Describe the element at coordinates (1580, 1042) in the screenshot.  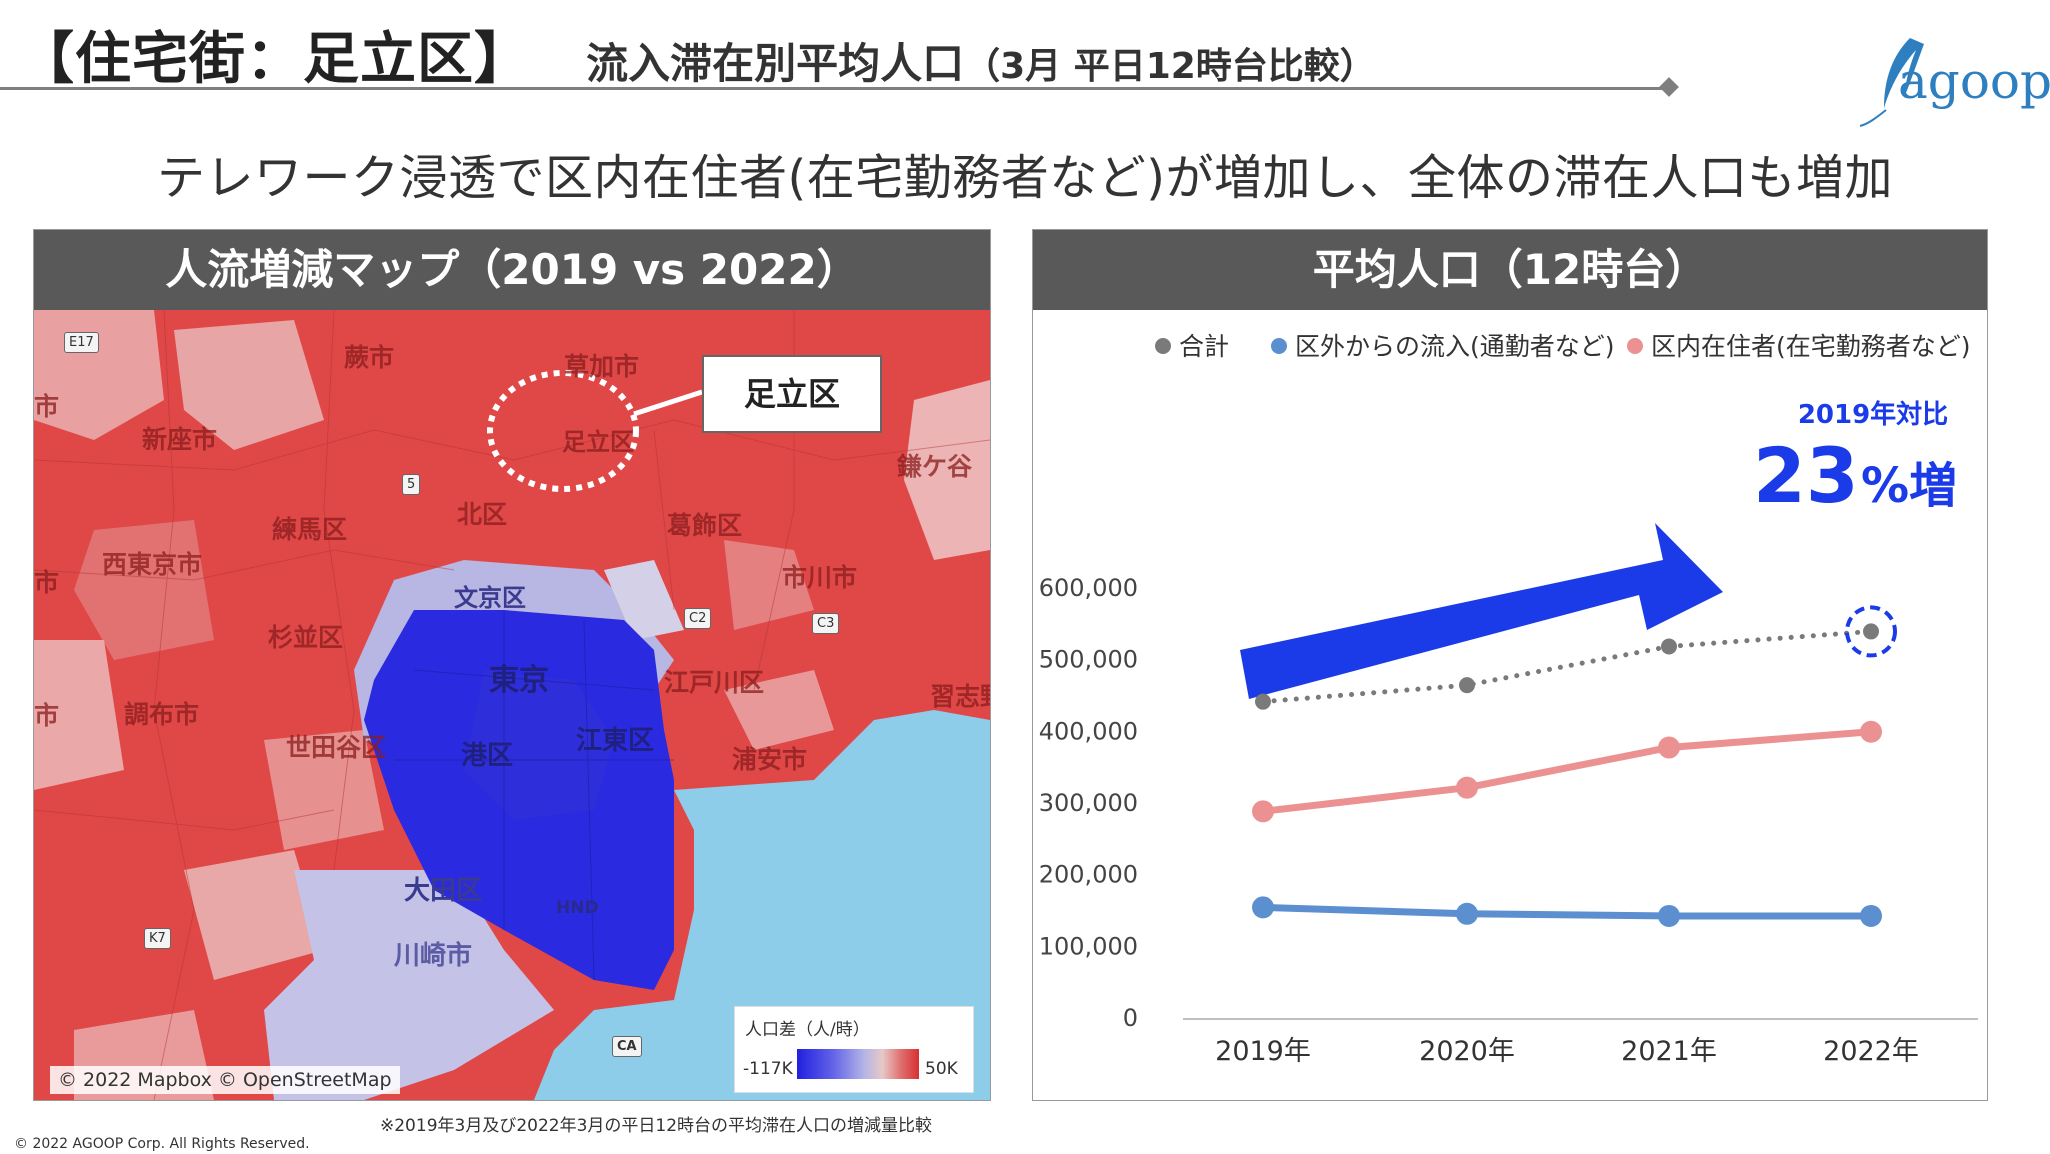
I see `x-axis: 2019年 2020年 2021年 2022年` at that location.